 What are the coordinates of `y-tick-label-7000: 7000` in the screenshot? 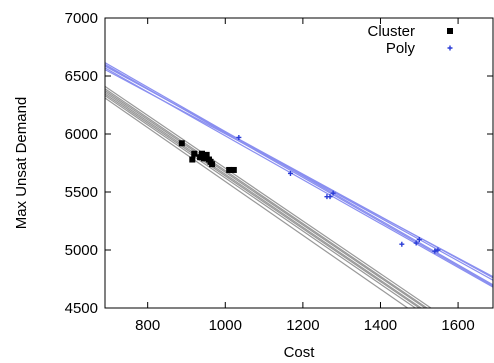 It's located at (81, 18).